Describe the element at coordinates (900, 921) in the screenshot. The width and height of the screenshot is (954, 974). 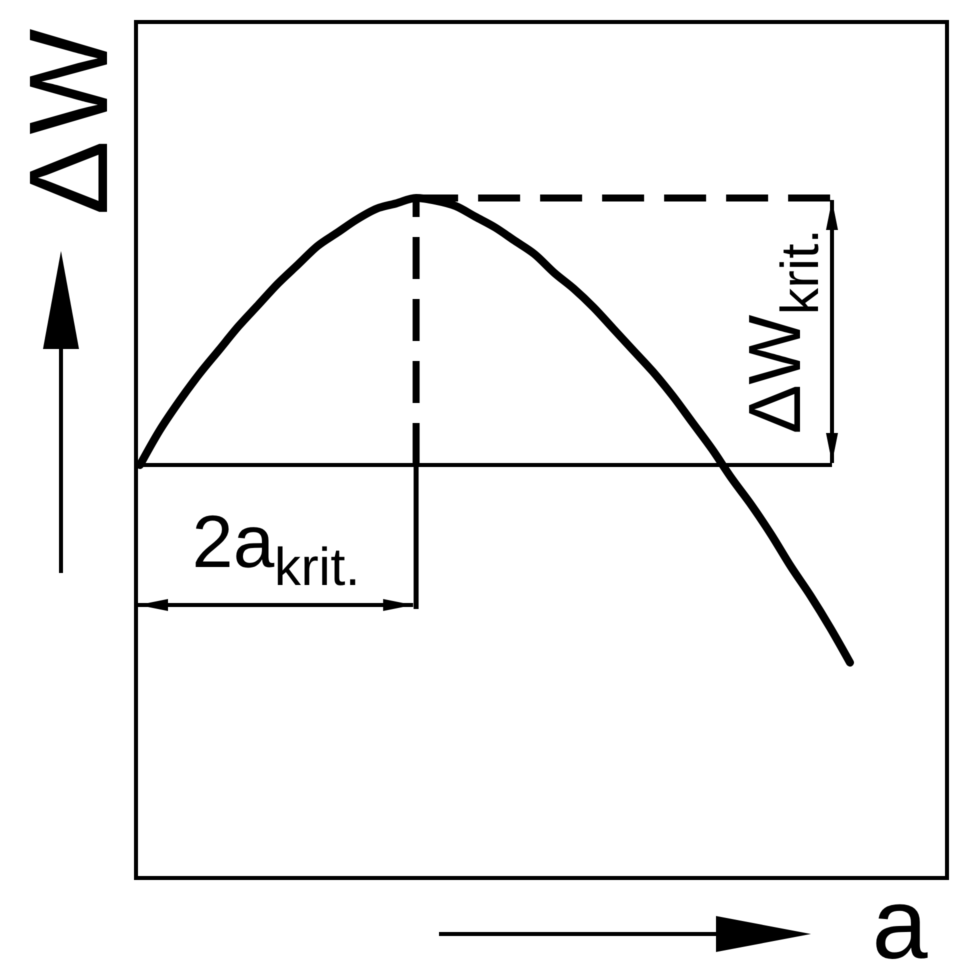
I see `x-axis-title: a` at that location.